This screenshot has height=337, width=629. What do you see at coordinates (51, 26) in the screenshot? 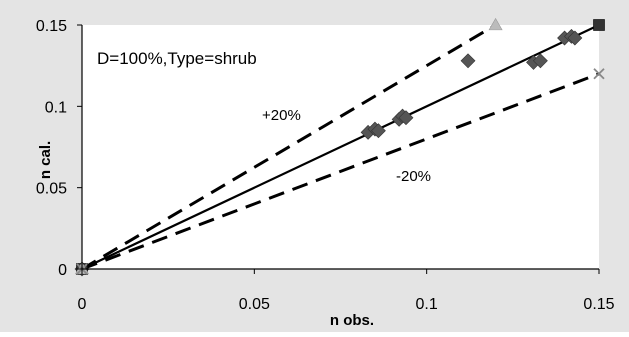
I see `y-tick-label: 0.15` at bounding box center [51, 26].